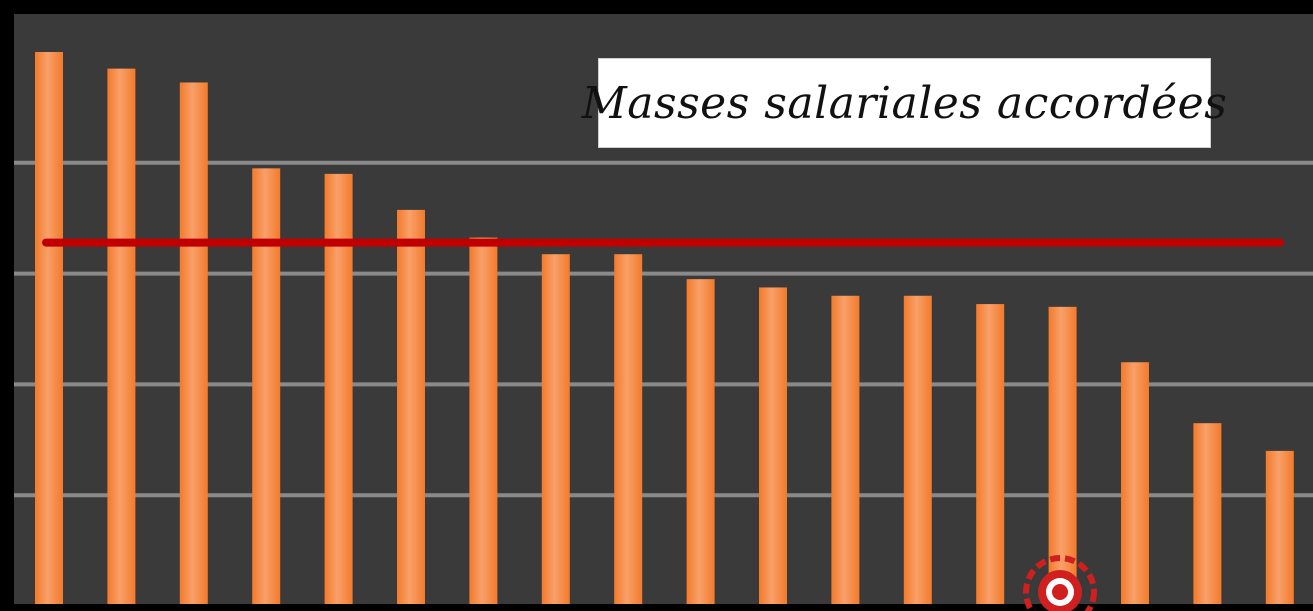 The width and height of the screenshot is (1313, 611). I want to click on chart-title: Masses salariales accordées, so click(904, 103).